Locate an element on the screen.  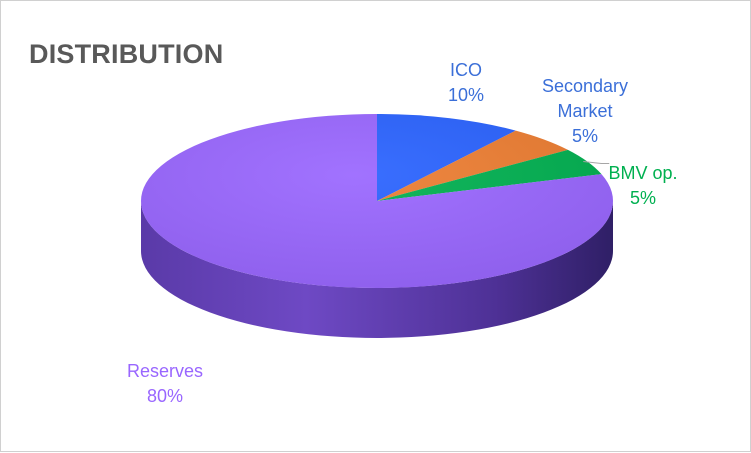
label-reserves-name: Reserves is located at coordinates (165, 371).